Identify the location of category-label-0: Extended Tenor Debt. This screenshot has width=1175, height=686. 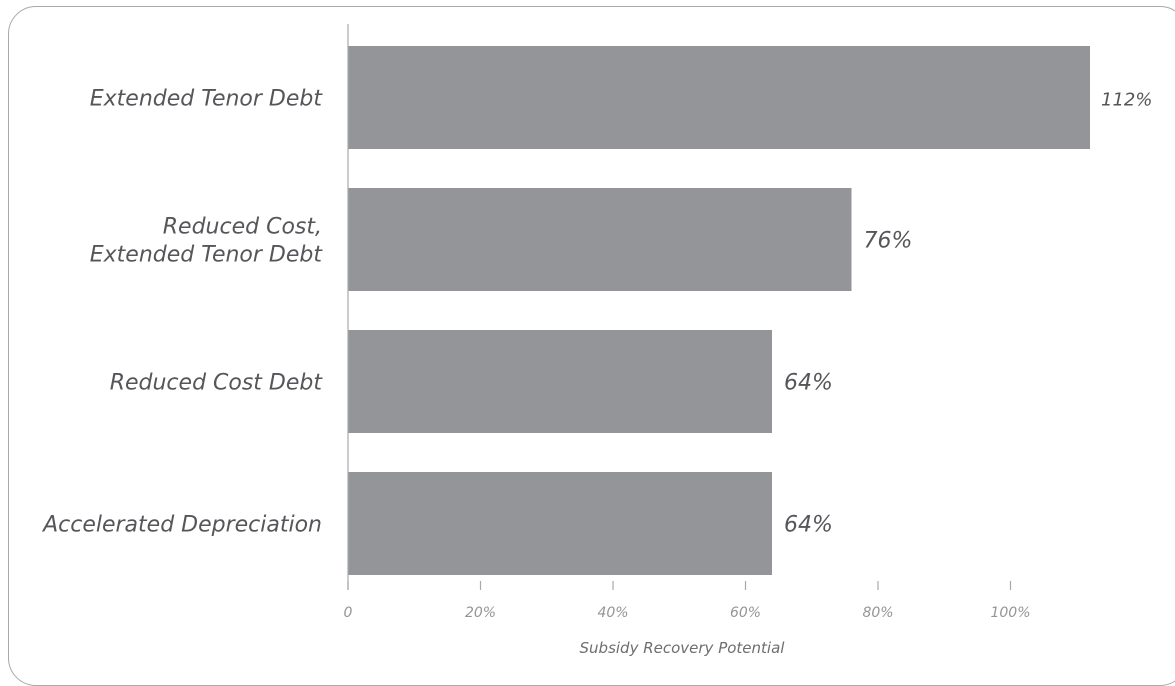
(207, 99).